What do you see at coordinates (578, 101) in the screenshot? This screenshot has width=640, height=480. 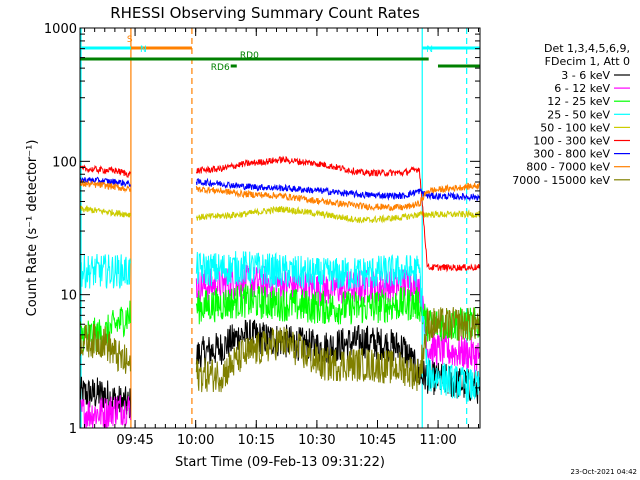 I see `legend-label-2: 12 - 25 keV` at bounding box center [578, 101].